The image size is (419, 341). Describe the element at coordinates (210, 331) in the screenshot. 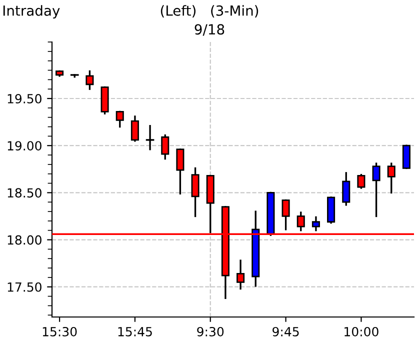

I see `x-tick-label: 9:30` at that location.